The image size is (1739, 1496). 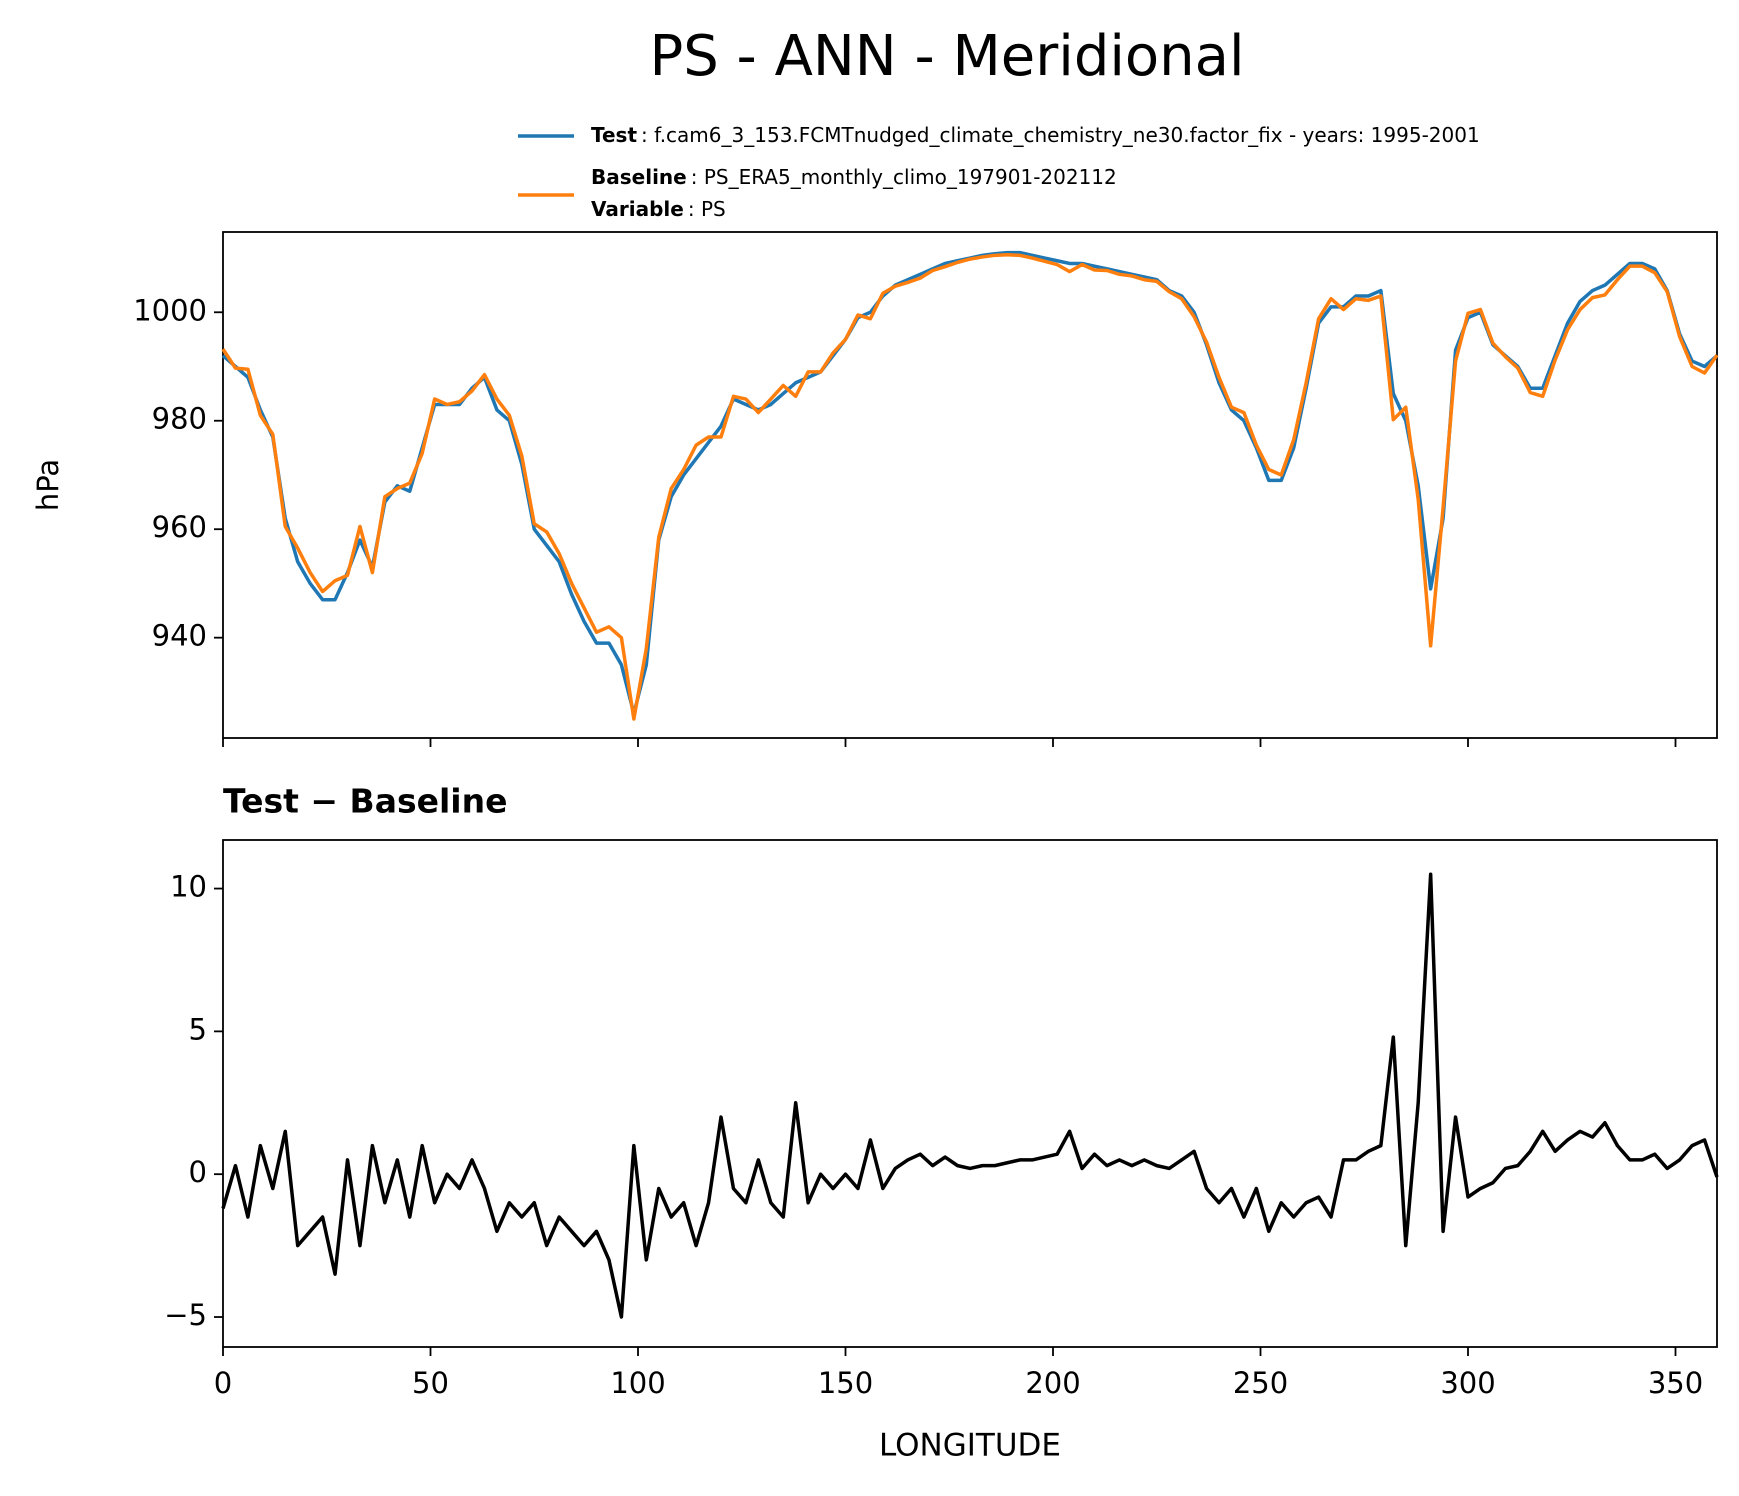 What do you see at coordinates (637, 209) in the screenshot?
I see `legend-name: Variable` at bounding box center [637, 209].